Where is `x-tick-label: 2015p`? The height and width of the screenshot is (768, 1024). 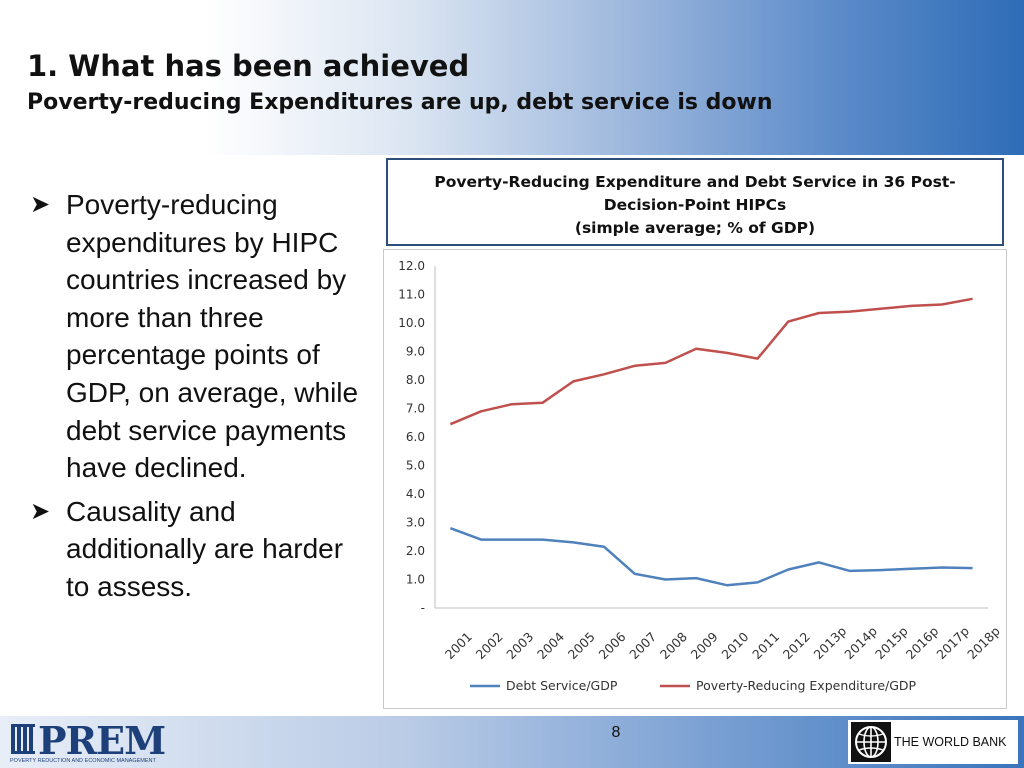
x-tick-label: 2015p is located at coordinates (891, 642).